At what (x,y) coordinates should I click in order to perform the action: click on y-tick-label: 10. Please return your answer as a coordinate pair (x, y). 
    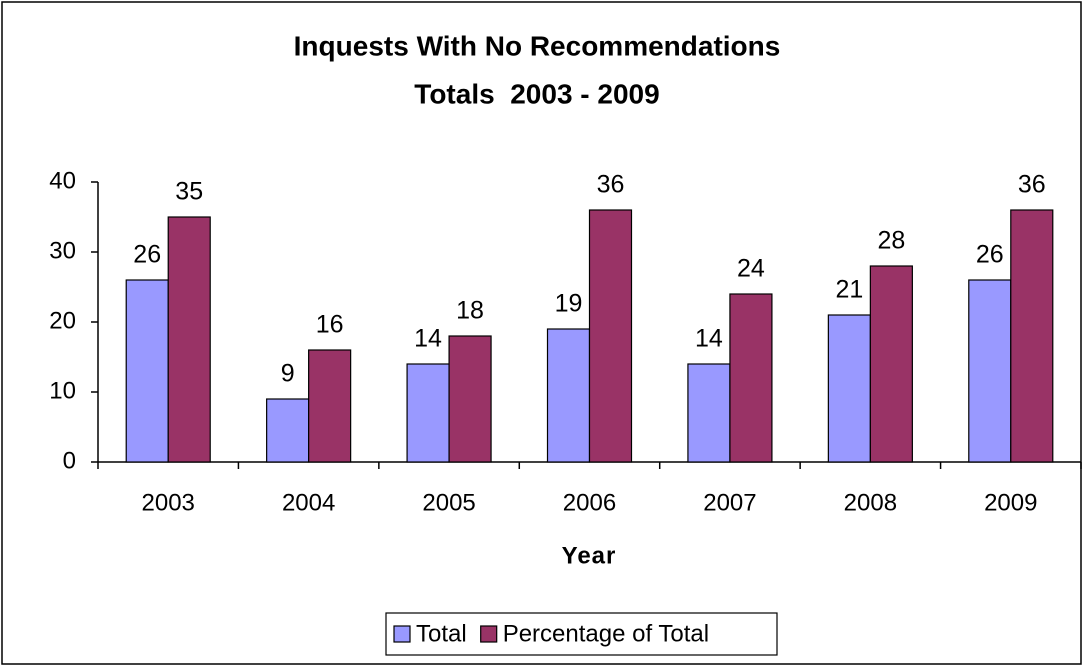
    Looking at the image, I should click on (62, 390).